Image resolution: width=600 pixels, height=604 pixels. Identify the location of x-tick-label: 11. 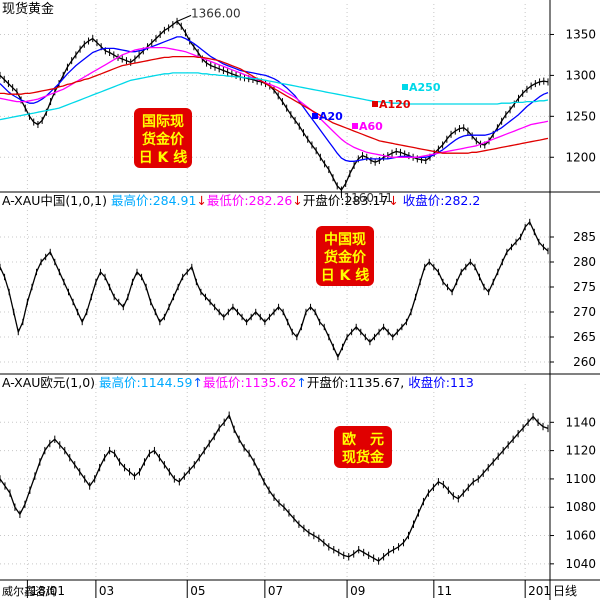
(444, 591).